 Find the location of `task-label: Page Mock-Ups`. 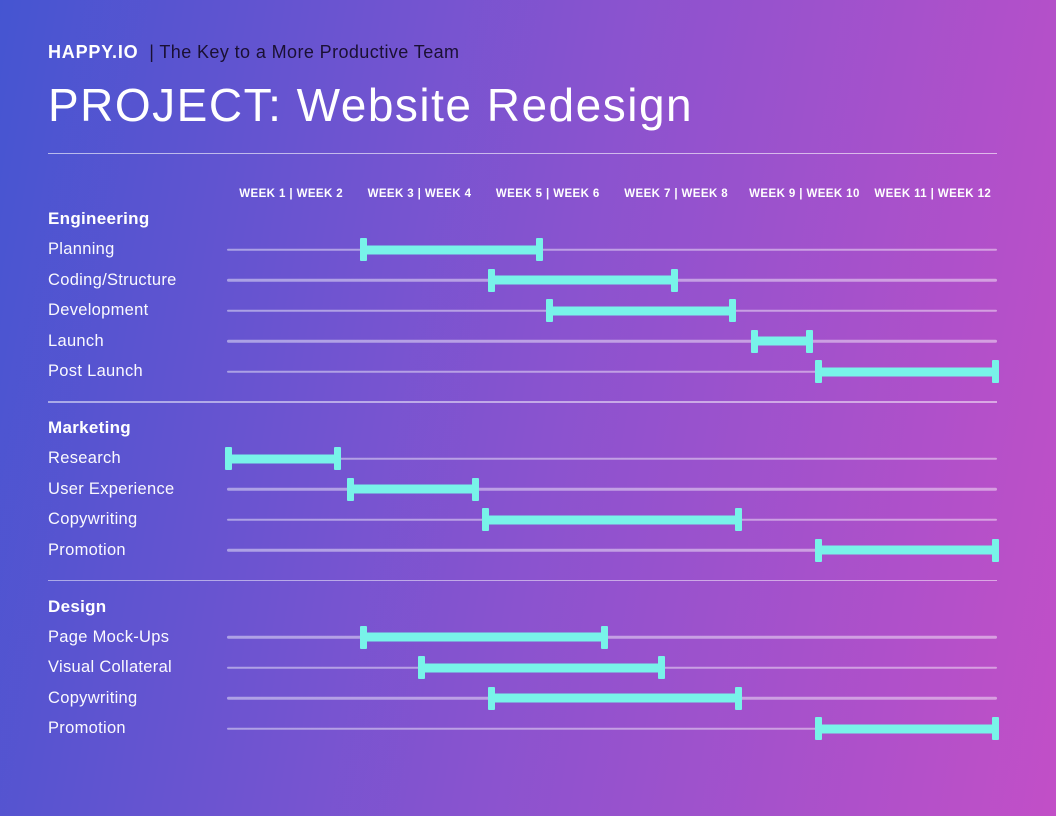

task-label: Page Mock-Ups is located at coordinates (109, 636).